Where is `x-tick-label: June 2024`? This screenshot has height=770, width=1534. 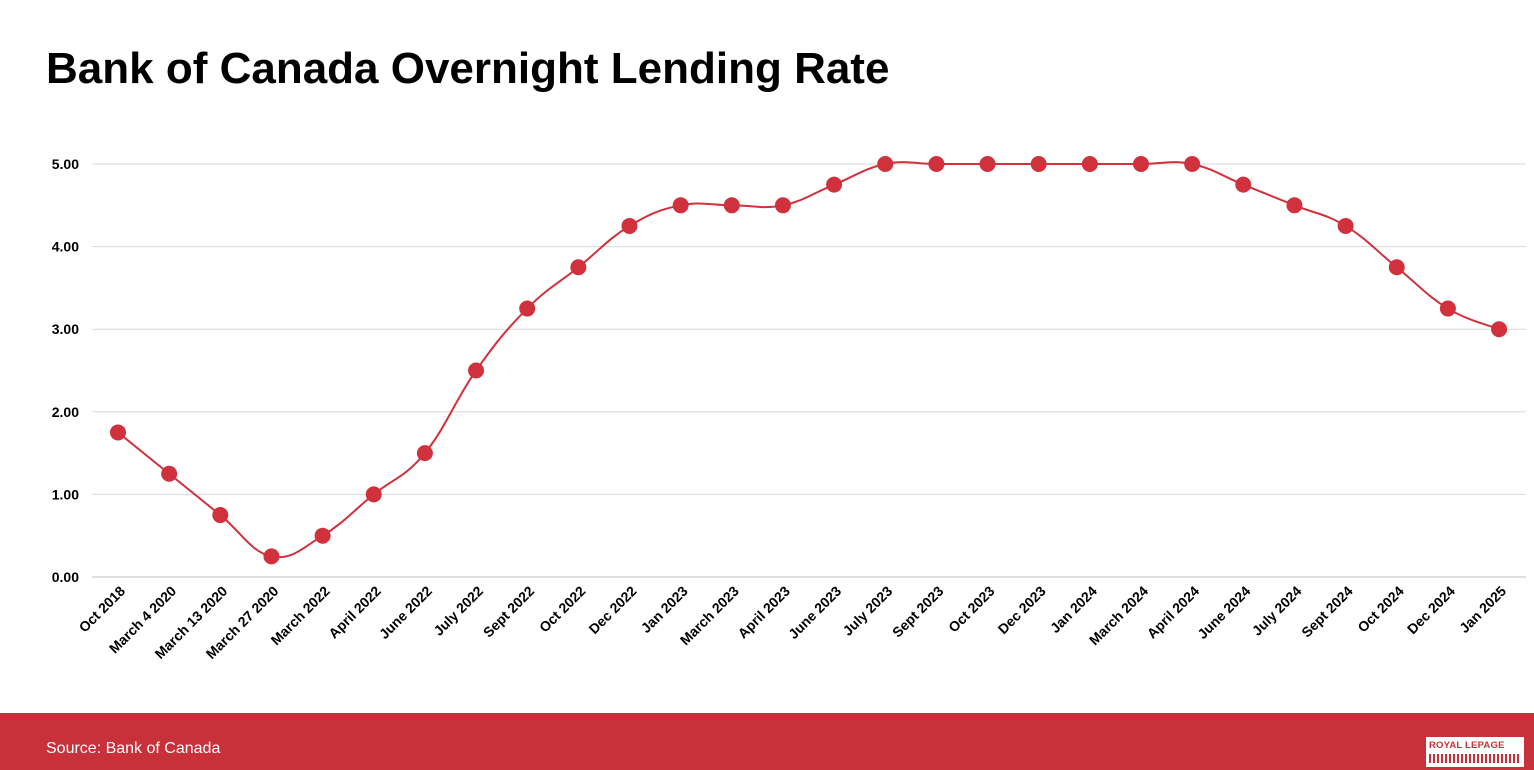 x-tick-label: June 2024 is located at coordinates (1223, 612).